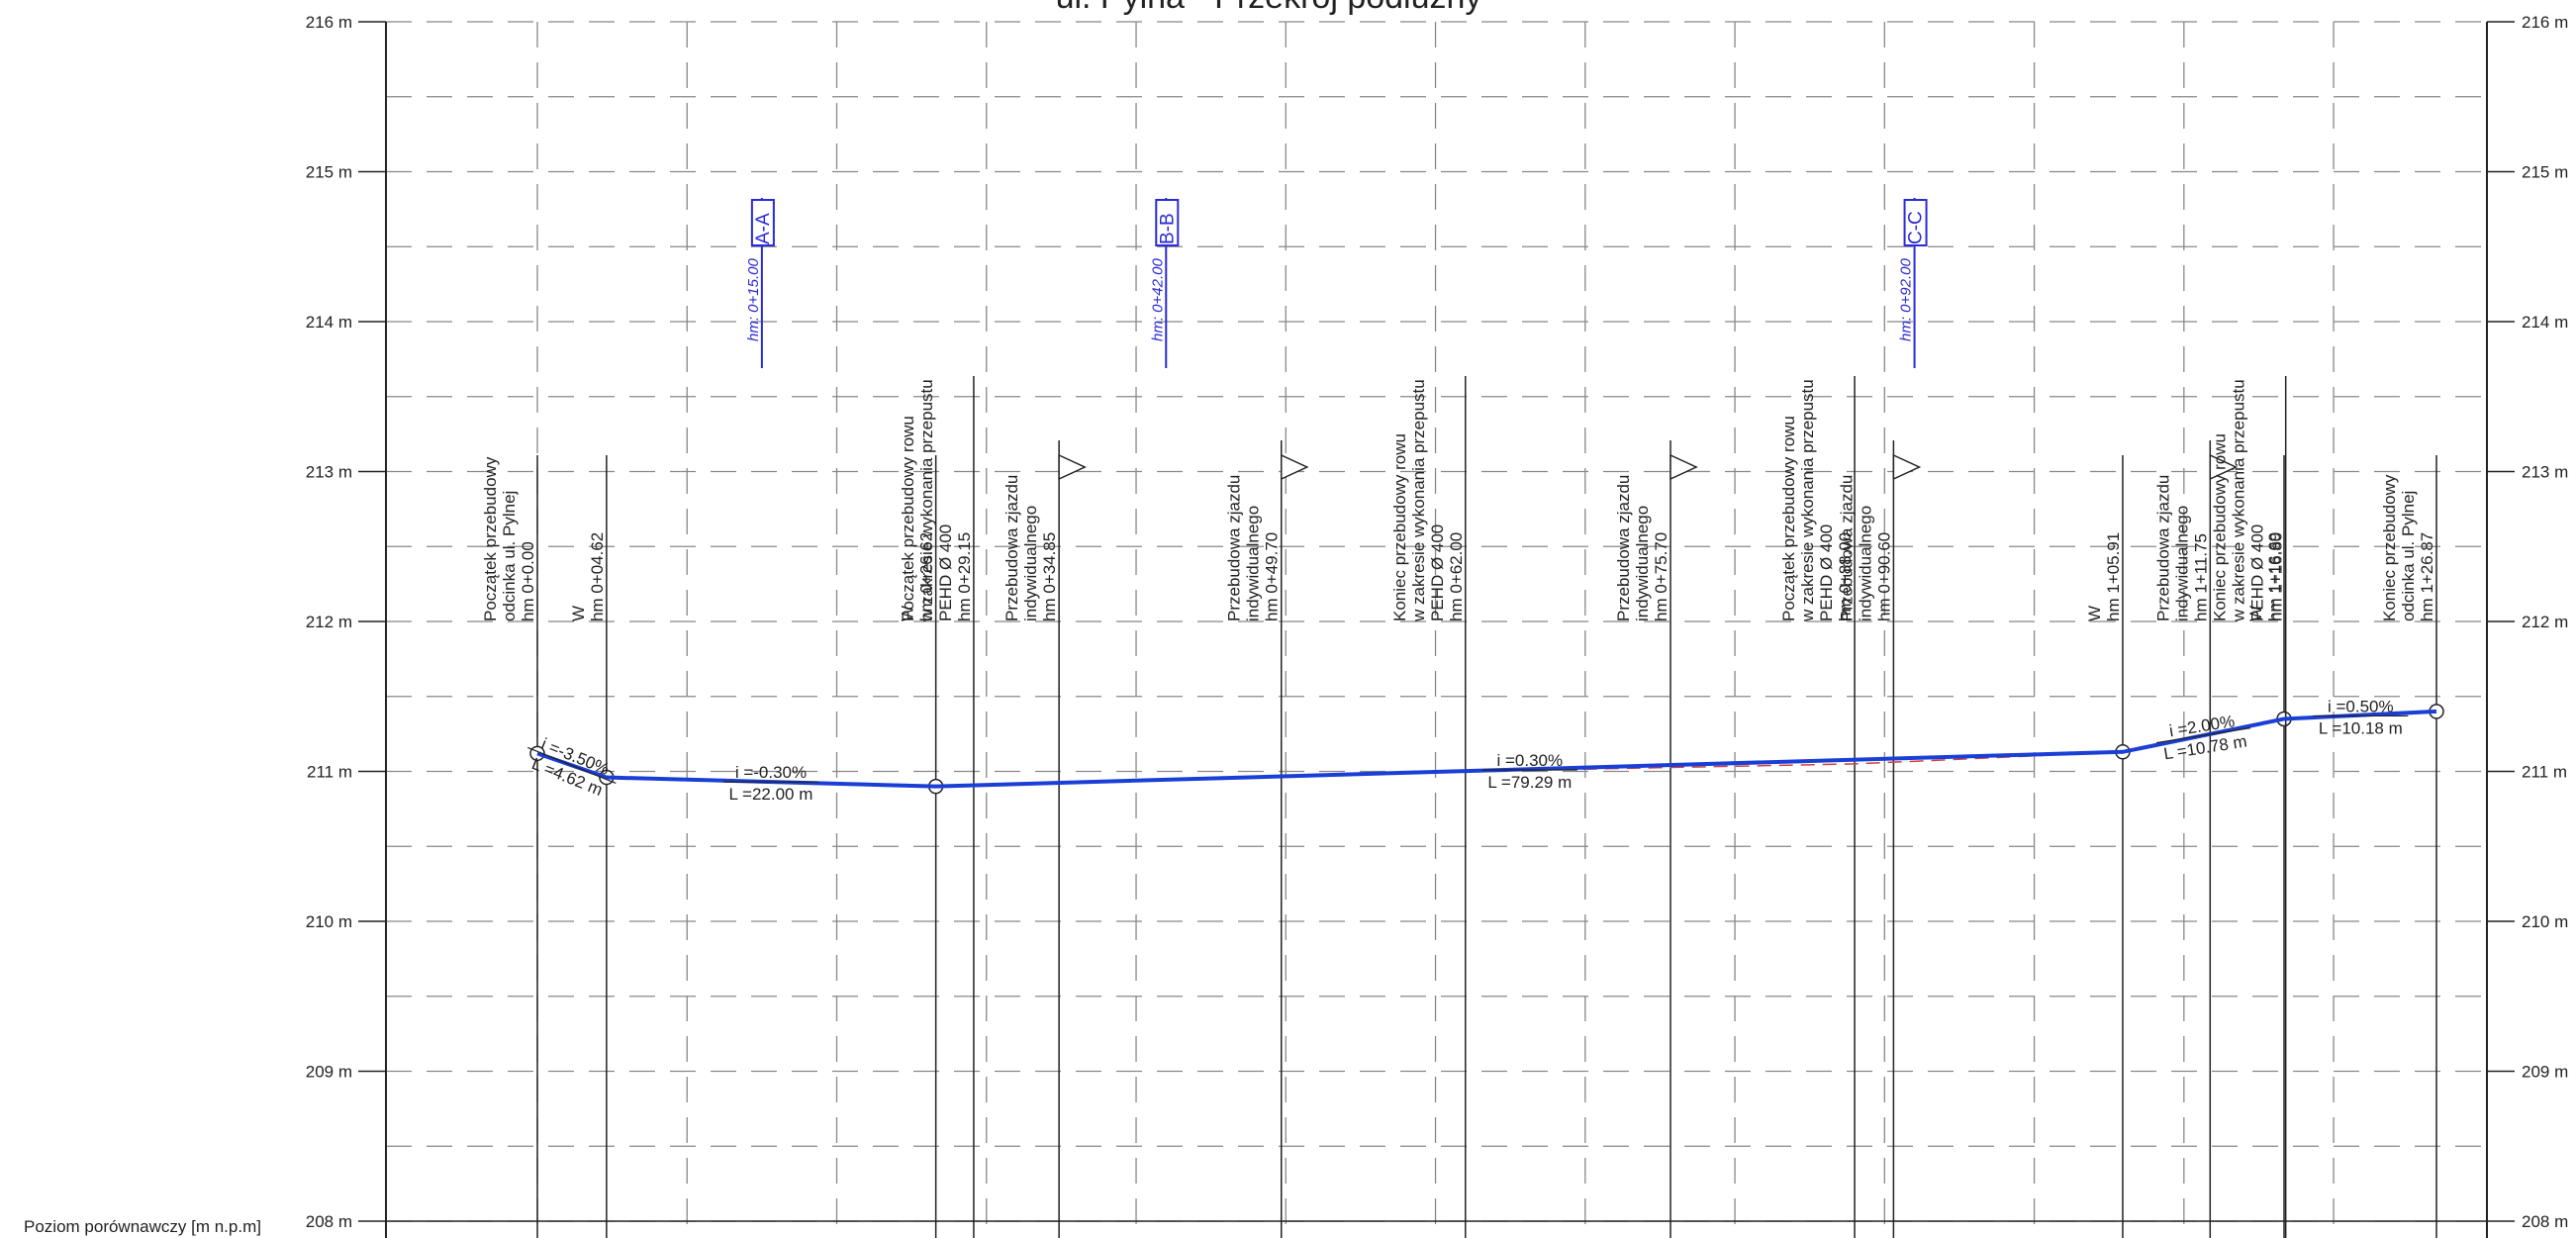  What do you see at coordinates (1661, 576) in the screenshot?
I see `station-label-line: hm 0+75.70` at bounding box center [1661, 576].